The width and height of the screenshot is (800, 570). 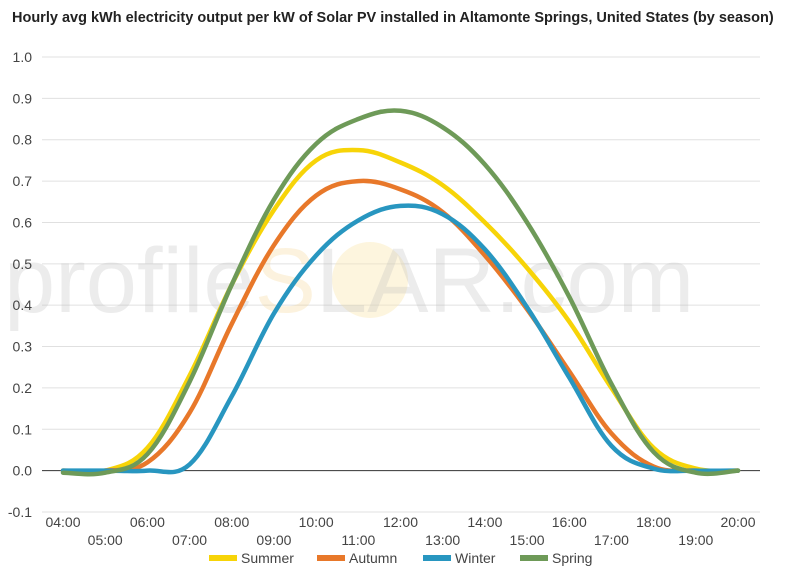 What do you see at coordinates (527, 540) in the screenshot?
I see `x-tick-label: 15:00` at bounding box center [527, 540].